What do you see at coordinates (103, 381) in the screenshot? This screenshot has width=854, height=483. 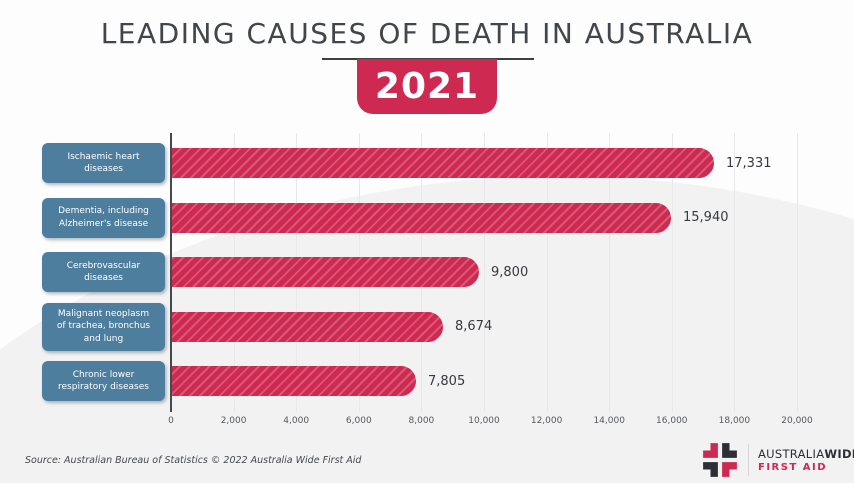 I see `category-label: Chronic lower respiratory diseases` at bounding box center [103, 381].